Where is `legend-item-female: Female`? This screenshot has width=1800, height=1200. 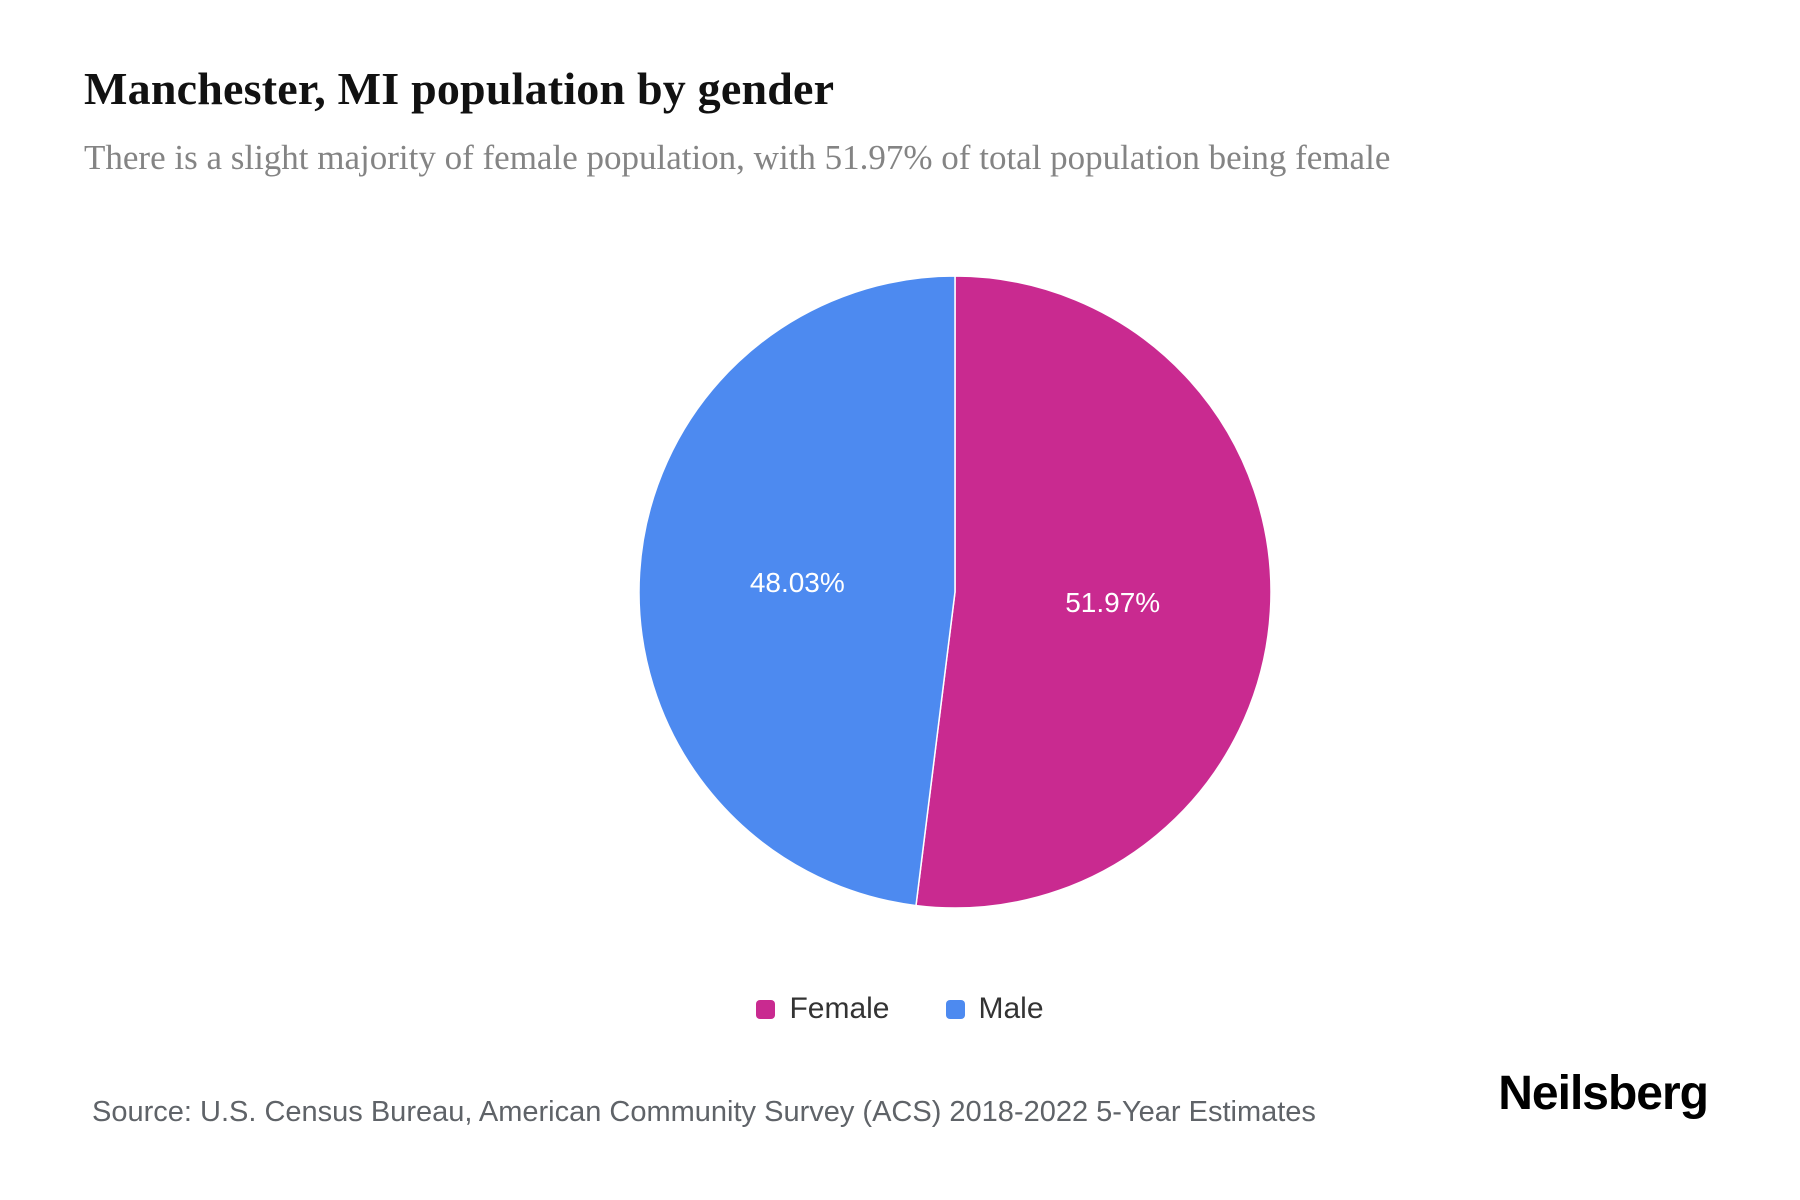 legend-item-female: Female is located at coordinates (823, 1009).